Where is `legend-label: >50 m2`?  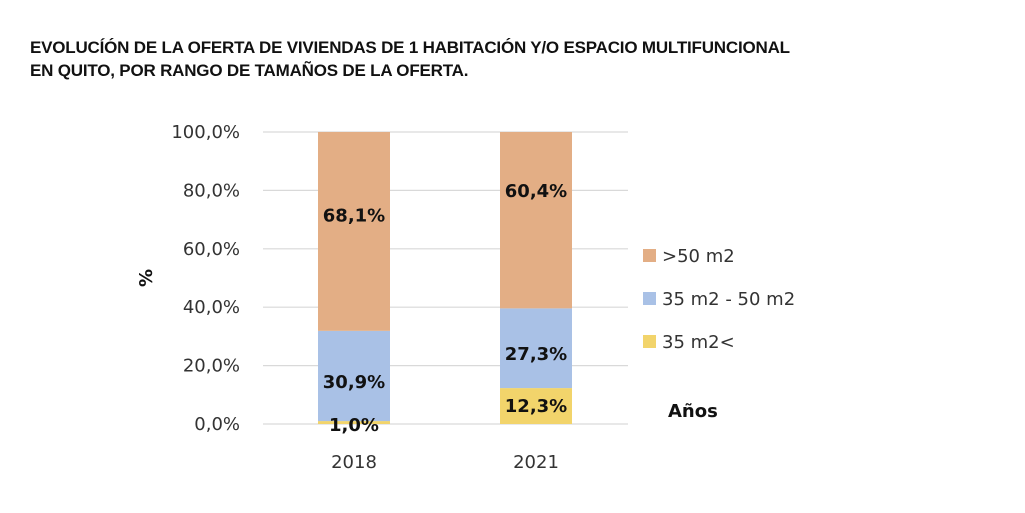
legend-label: >50 m2 is located at coordinates (698, 256).